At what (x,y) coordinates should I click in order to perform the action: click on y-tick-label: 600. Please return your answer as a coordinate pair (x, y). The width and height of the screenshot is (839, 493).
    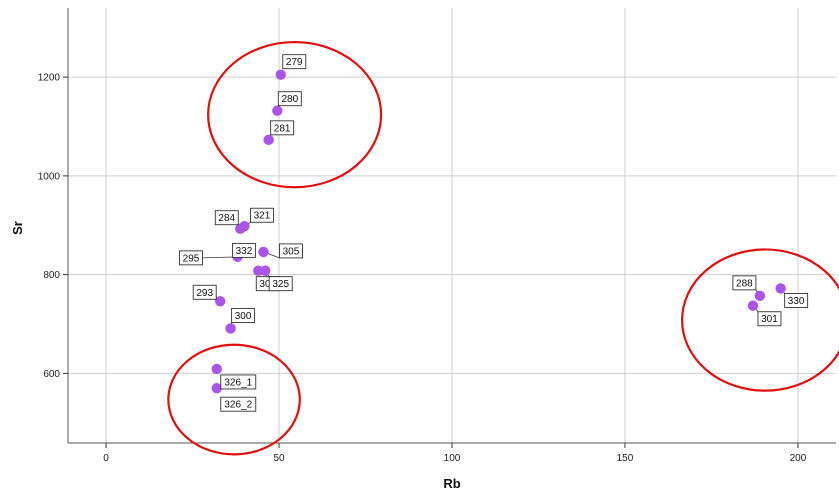
    Looking at the image, I should click on (51, 374).